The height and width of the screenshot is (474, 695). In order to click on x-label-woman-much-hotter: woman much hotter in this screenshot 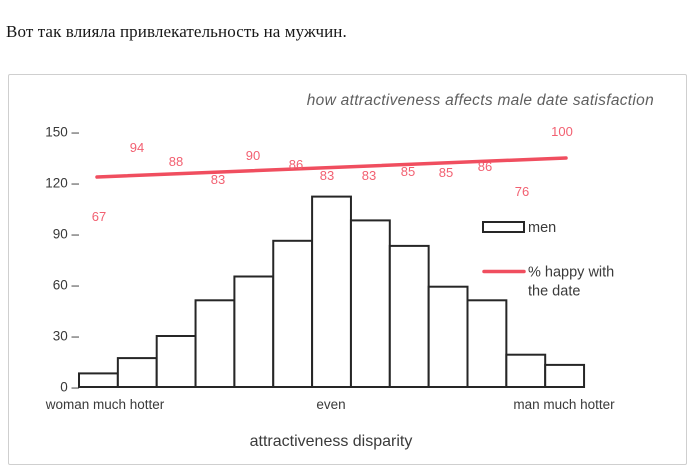, I will do `click(105, 404)`.